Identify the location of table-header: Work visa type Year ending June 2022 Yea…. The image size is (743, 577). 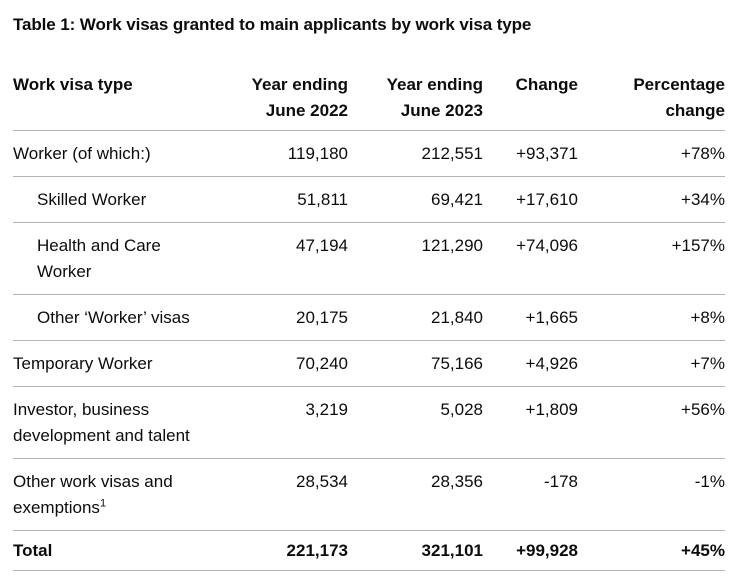
(369, 101).